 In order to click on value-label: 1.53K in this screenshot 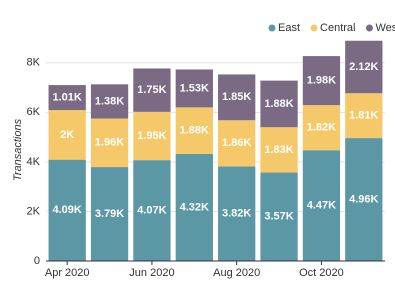, I will do `click(194, 88)`.